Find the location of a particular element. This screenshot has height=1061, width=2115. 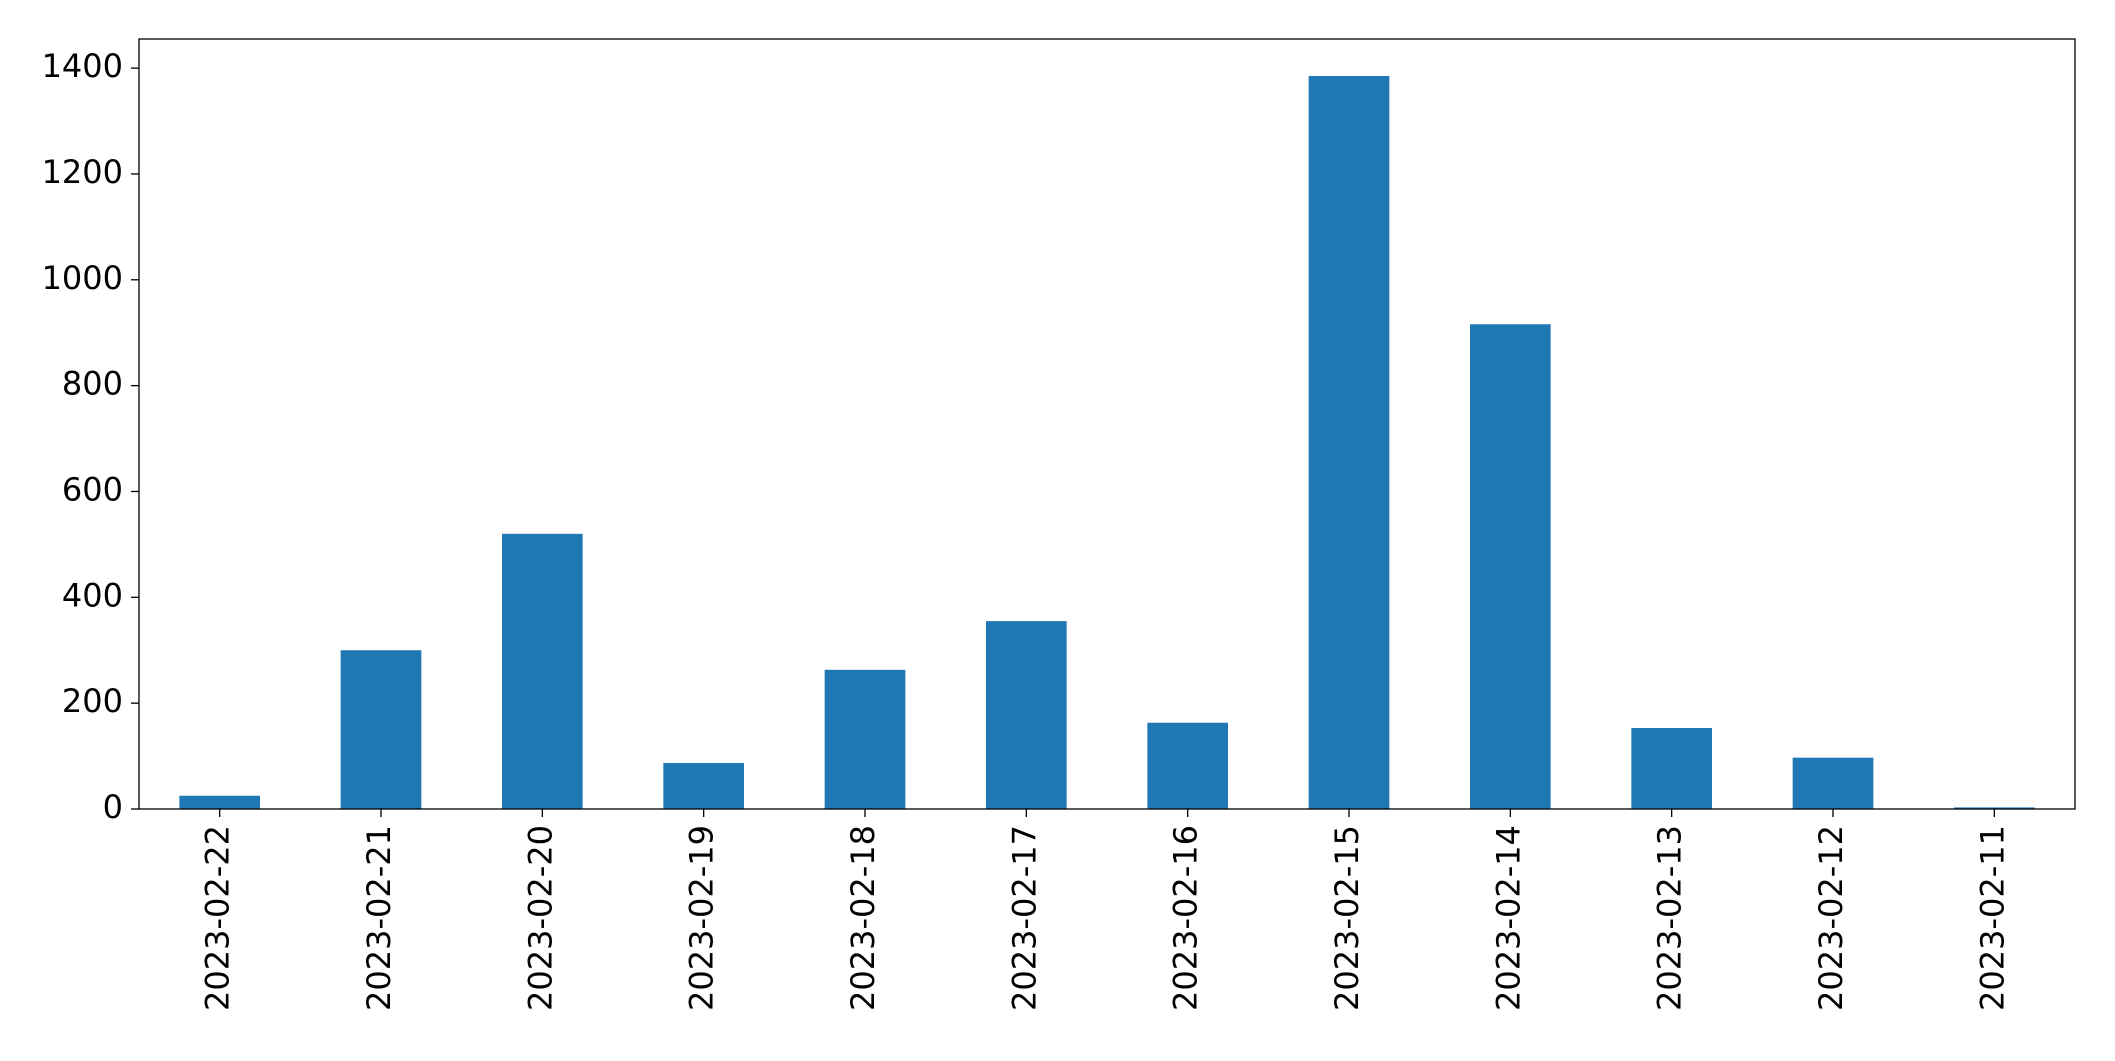

x-tick-label: 2023-02-14 is located at coordinates (1508, 918).